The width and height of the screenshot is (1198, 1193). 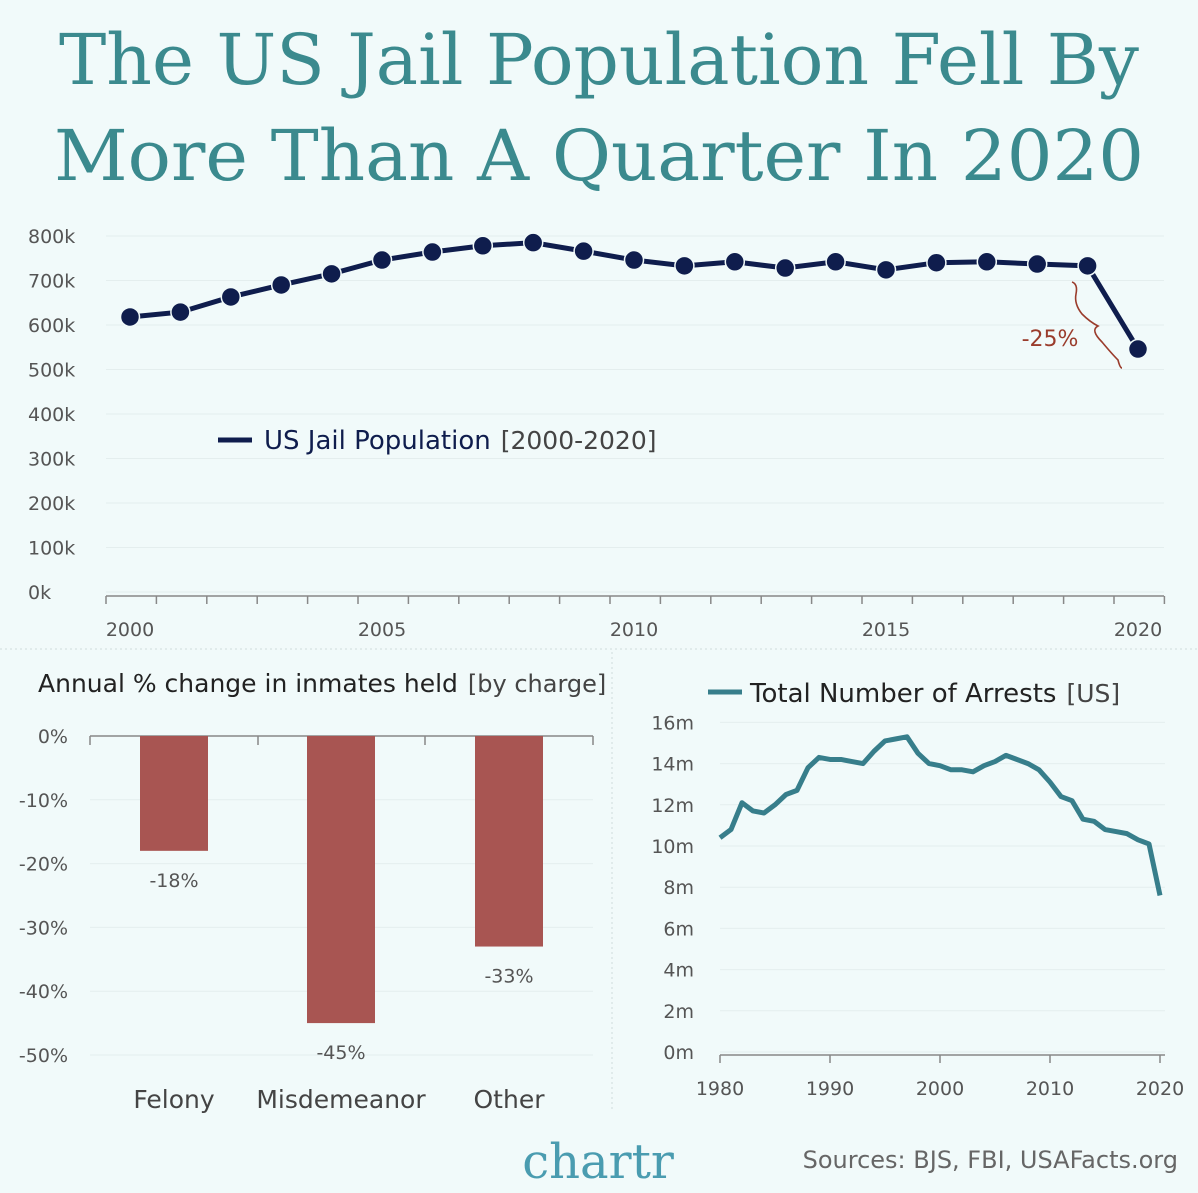 What do you see at coordinates (43, 1056) in the screenshot?
I see `y-tick-label: -50%` at bounding box center [43, 1056].